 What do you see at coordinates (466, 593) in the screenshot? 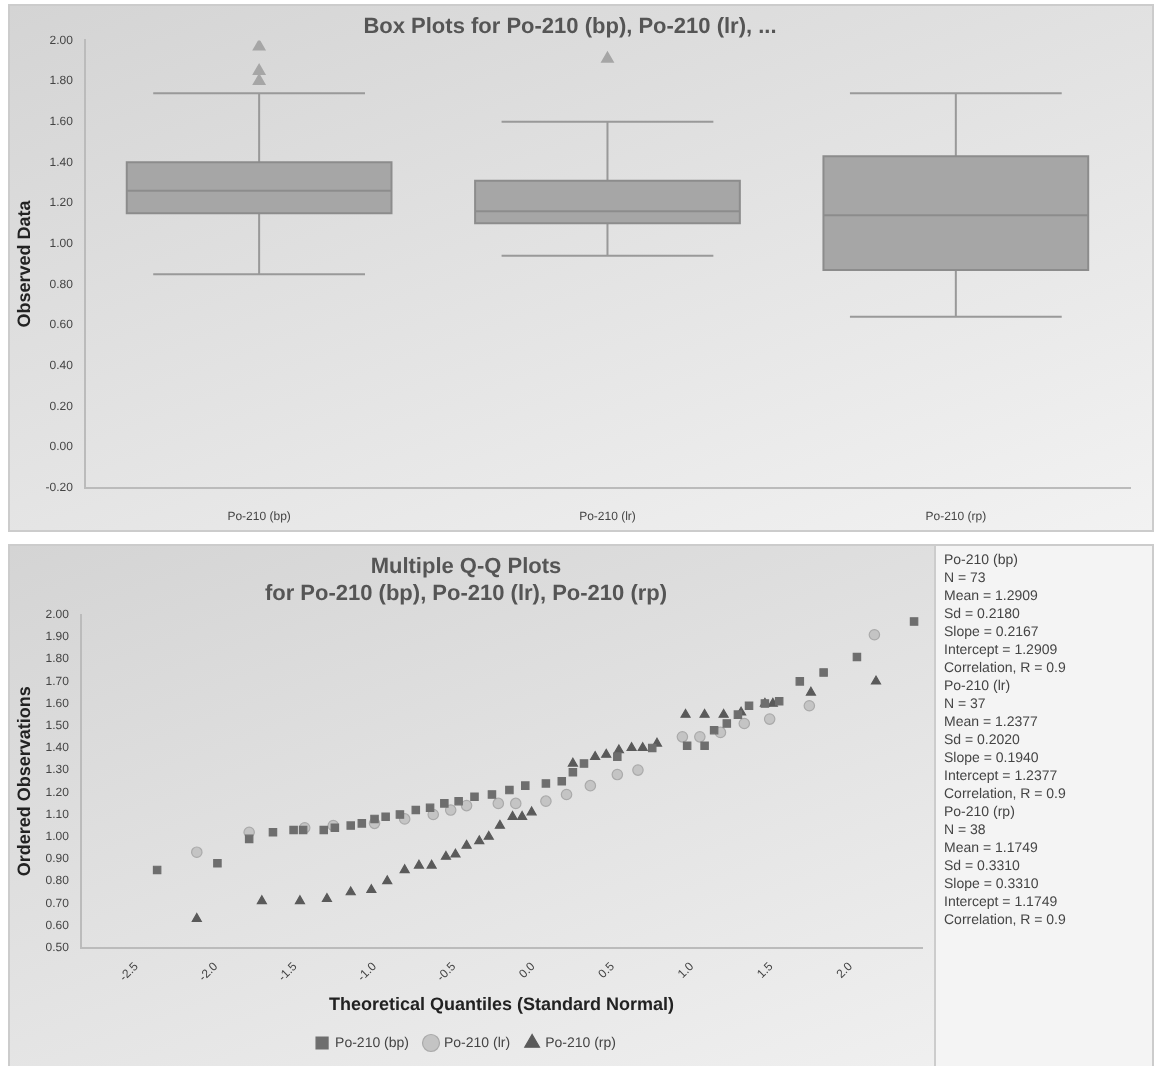
I see `chart-subtitle: for Po-210 (bp), Po-210 (lr), Po-210 (rp)` at bounding box center [466, 593].